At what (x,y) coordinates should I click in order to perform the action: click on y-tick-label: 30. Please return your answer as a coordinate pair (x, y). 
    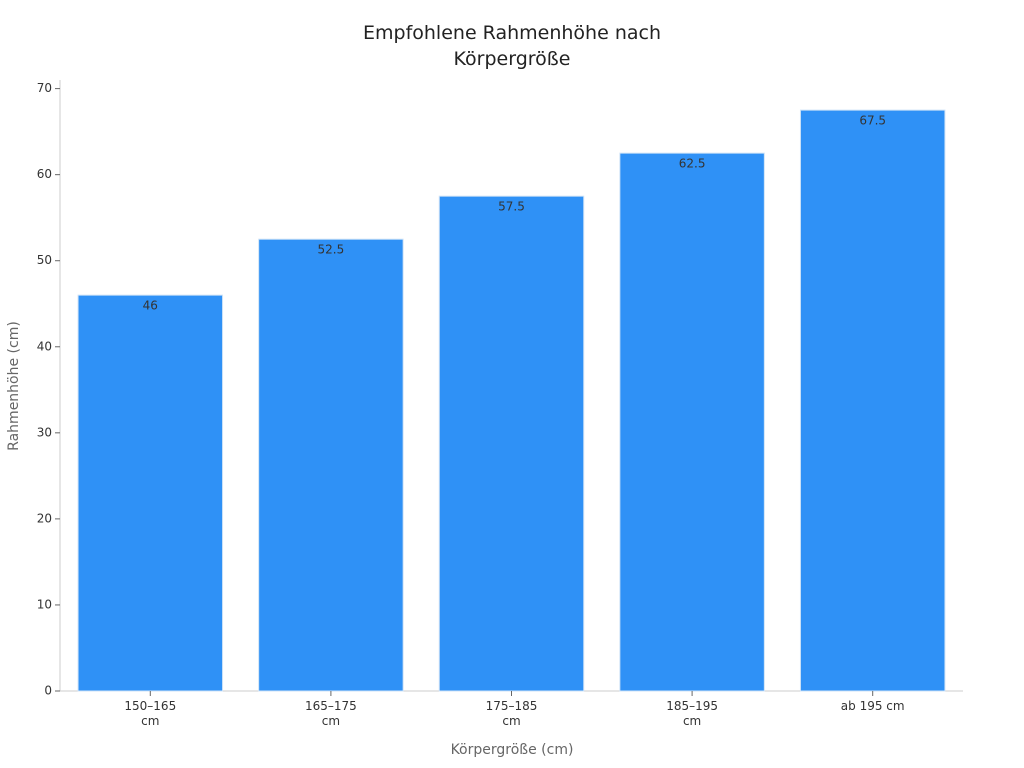
    Looking at the image, I should click on (44, 432).